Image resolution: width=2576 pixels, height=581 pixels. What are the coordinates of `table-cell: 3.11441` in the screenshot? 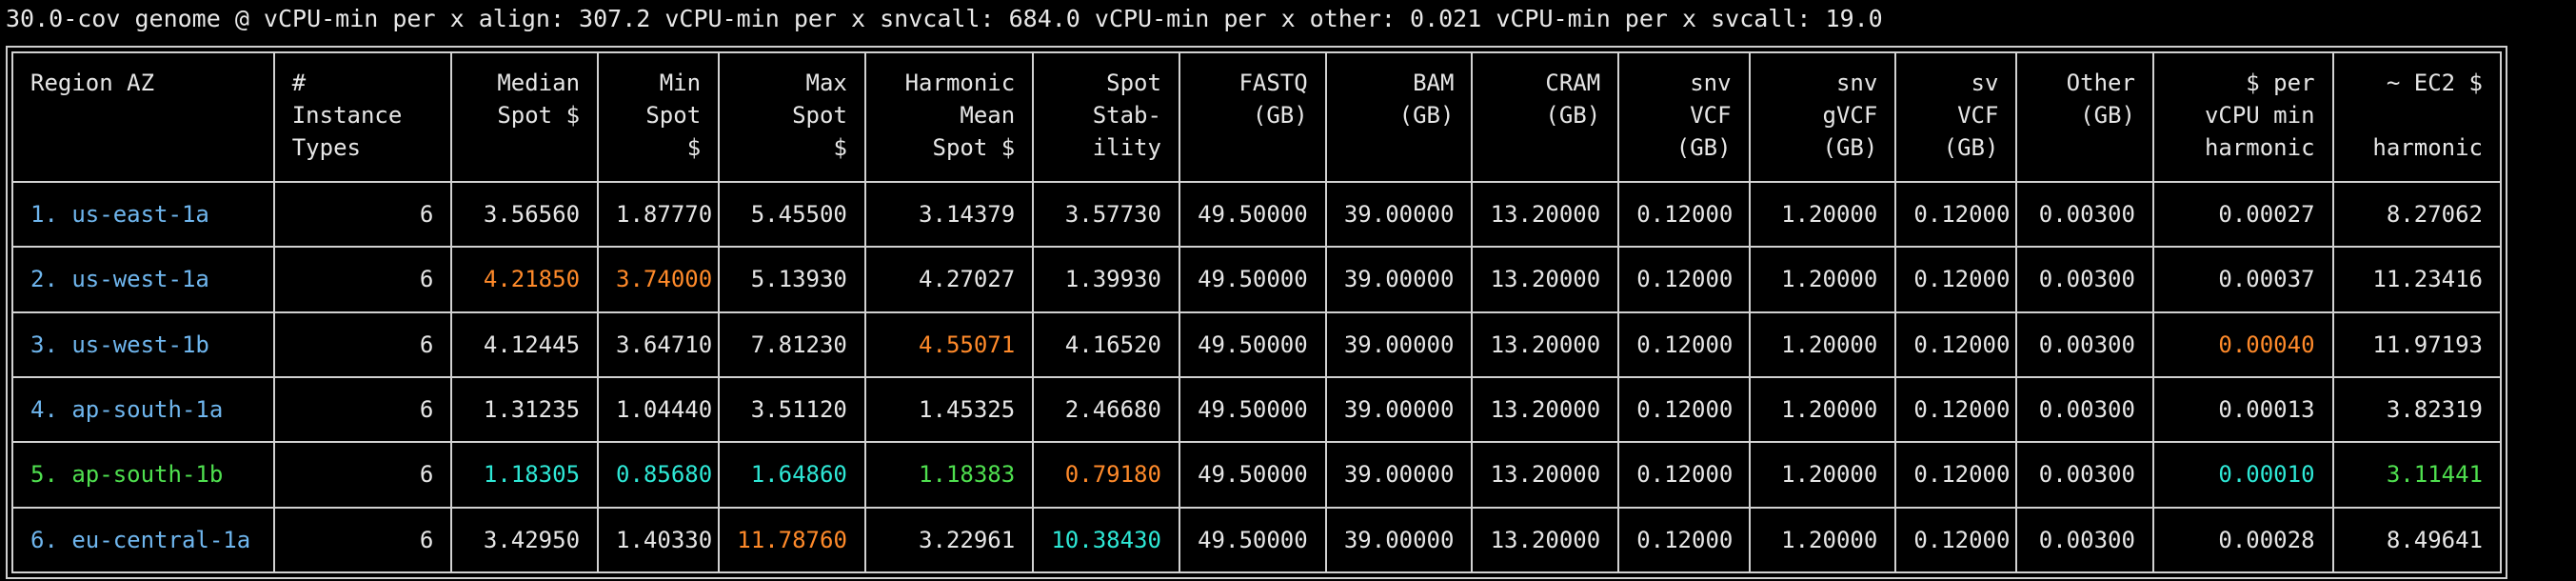 It's located at (2417, 475).